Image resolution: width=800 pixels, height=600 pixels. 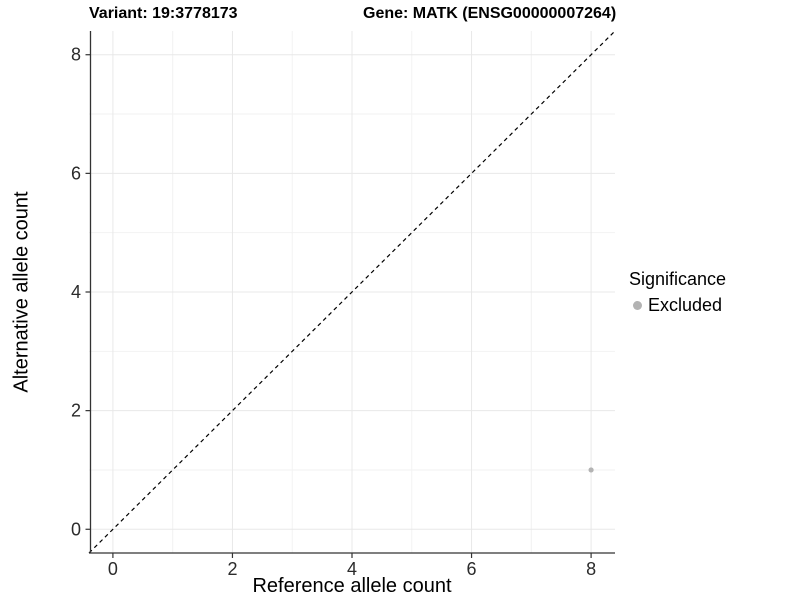 What do you see at coordinates (113, 569) in the screenshot?
I see `x-tick-label: 0` at bounding box center [113, 569].